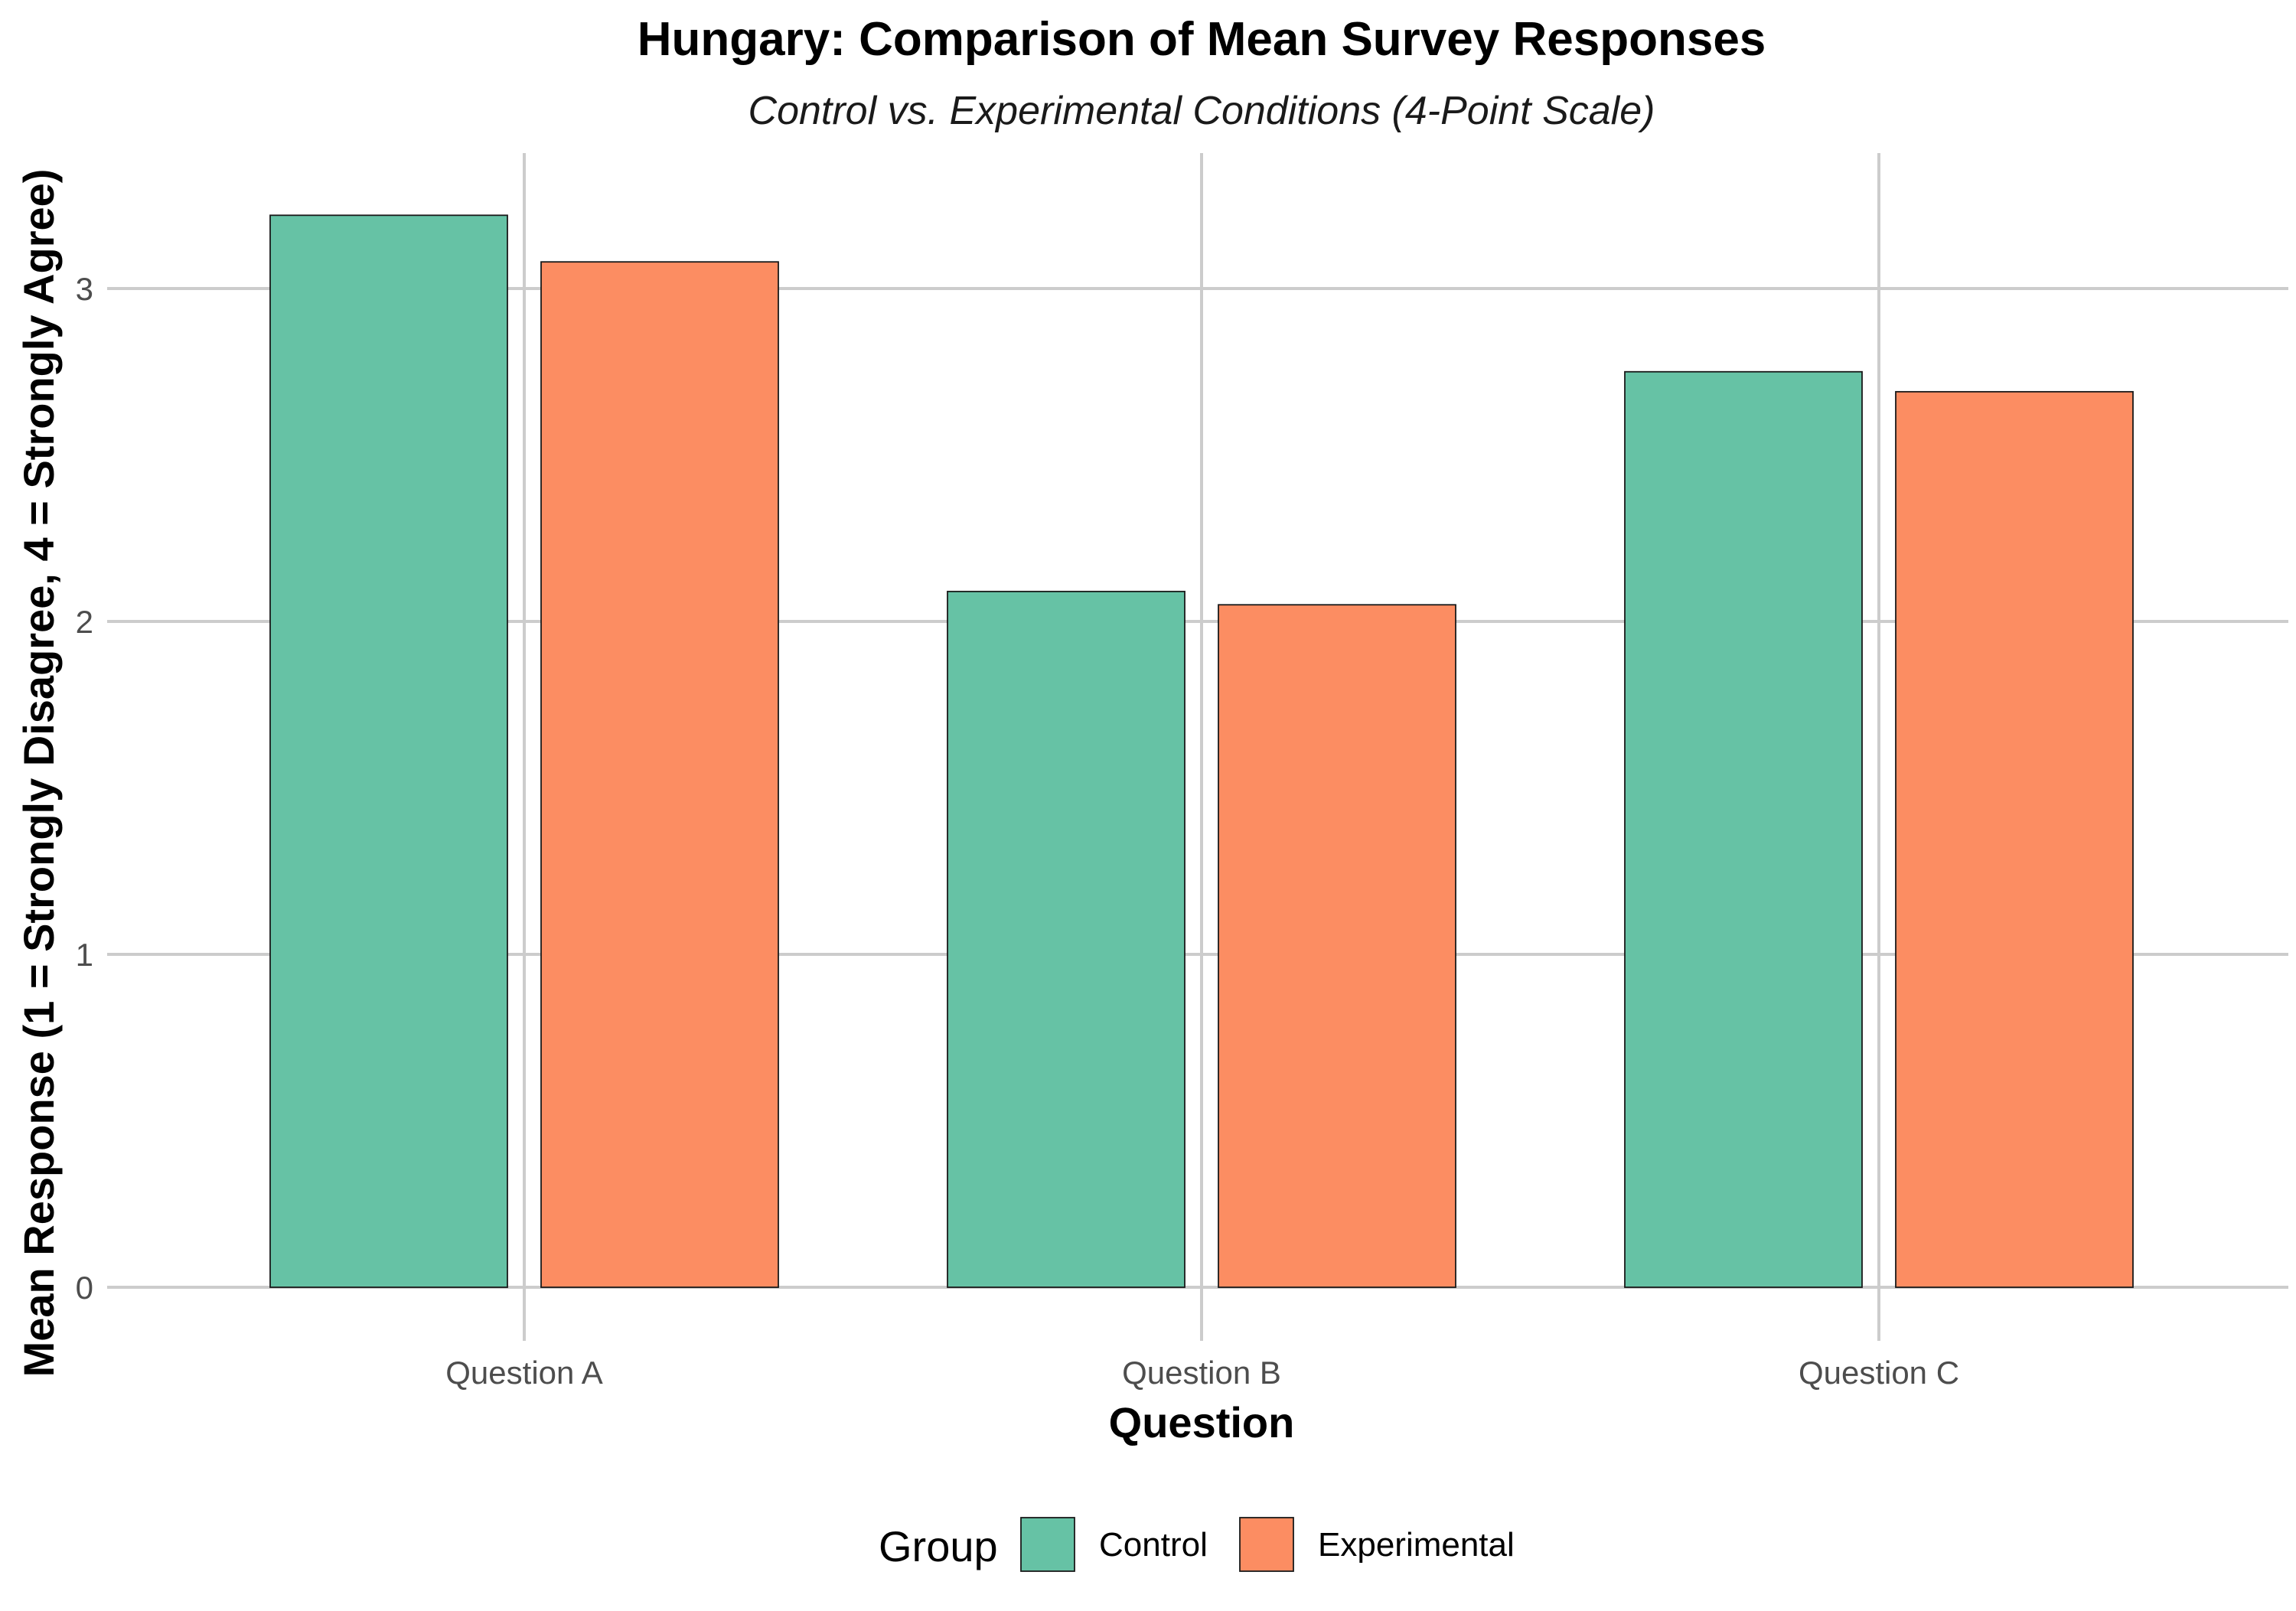  What do you see at coordinates (84, 289) in the screenshot?
I see `y-tick-label: 3` at bounding box center [84, 289].